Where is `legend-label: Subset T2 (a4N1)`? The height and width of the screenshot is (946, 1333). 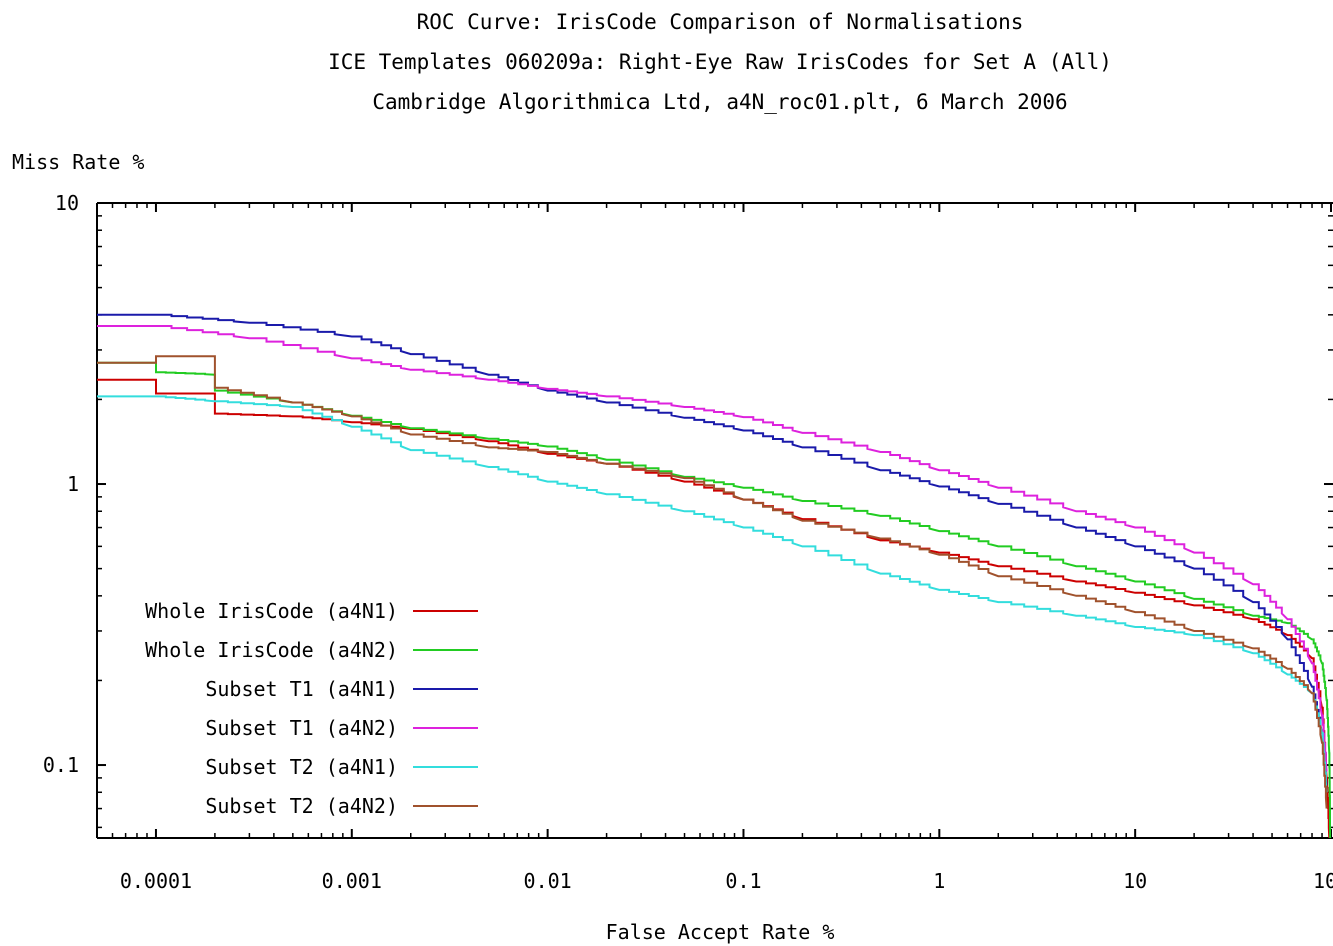
legend-label: Subset T2 (a4N1) is located at coordinates (301, 767).